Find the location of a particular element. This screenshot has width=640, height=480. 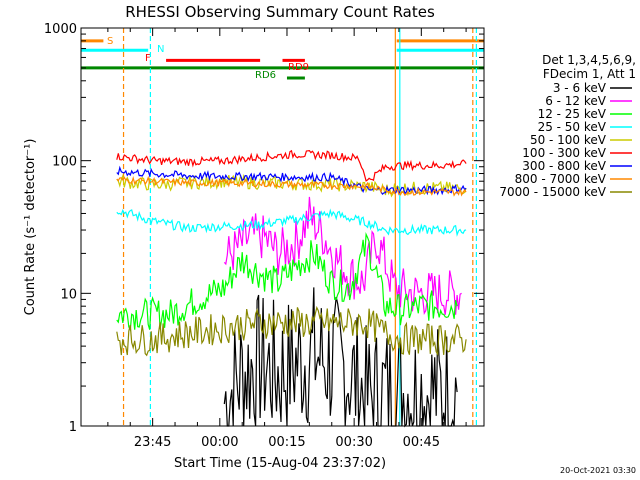

legend-header: FDecim 1, Att 1 is located at coordinates (589, 74).